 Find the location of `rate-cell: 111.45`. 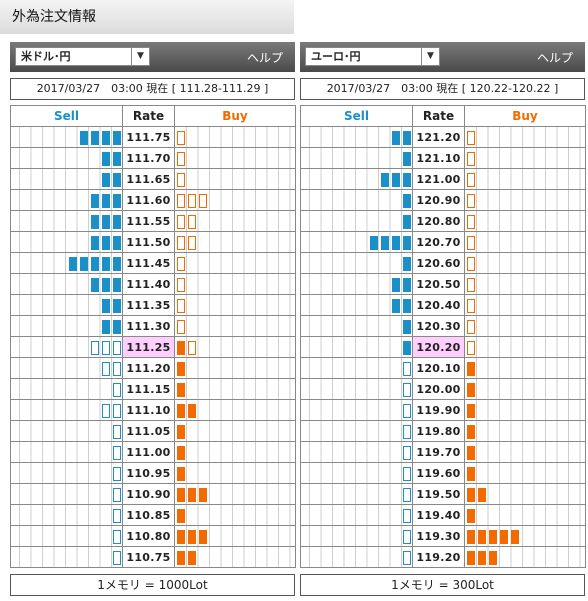

rate-cell: 111.45 is located at coordinates (148, 263).